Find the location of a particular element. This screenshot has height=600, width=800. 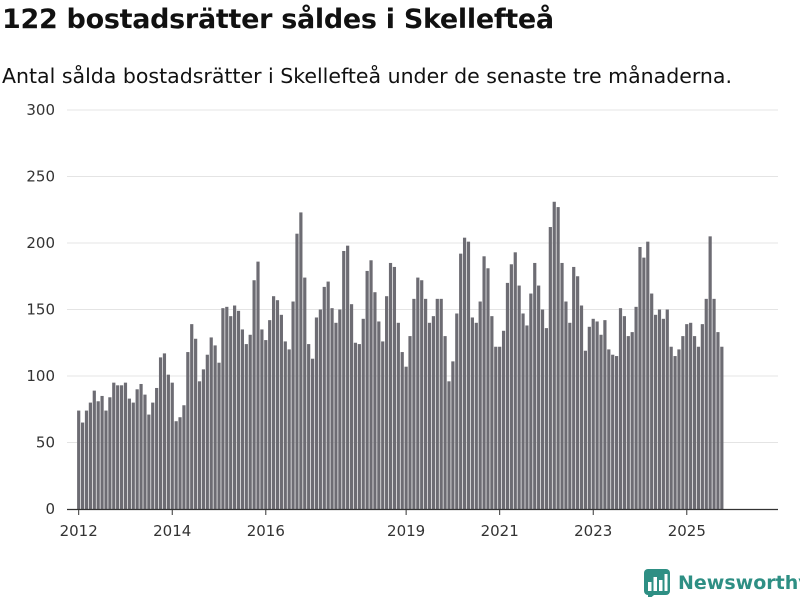

y-axis-labels: 0 50 100 150 200 250 300 is located at coordinates (40, 309).